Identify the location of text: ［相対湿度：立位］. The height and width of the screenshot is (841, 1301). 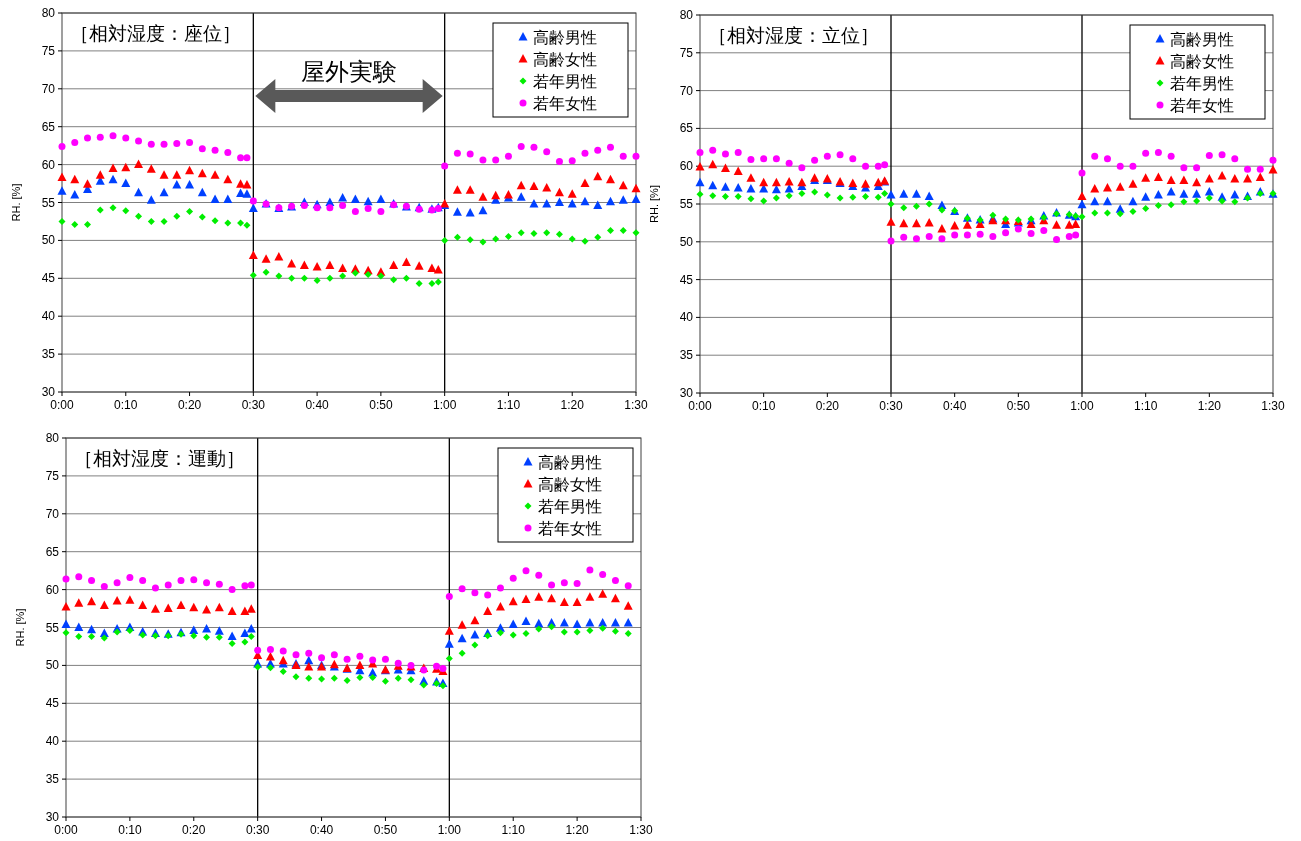
(793, 35).